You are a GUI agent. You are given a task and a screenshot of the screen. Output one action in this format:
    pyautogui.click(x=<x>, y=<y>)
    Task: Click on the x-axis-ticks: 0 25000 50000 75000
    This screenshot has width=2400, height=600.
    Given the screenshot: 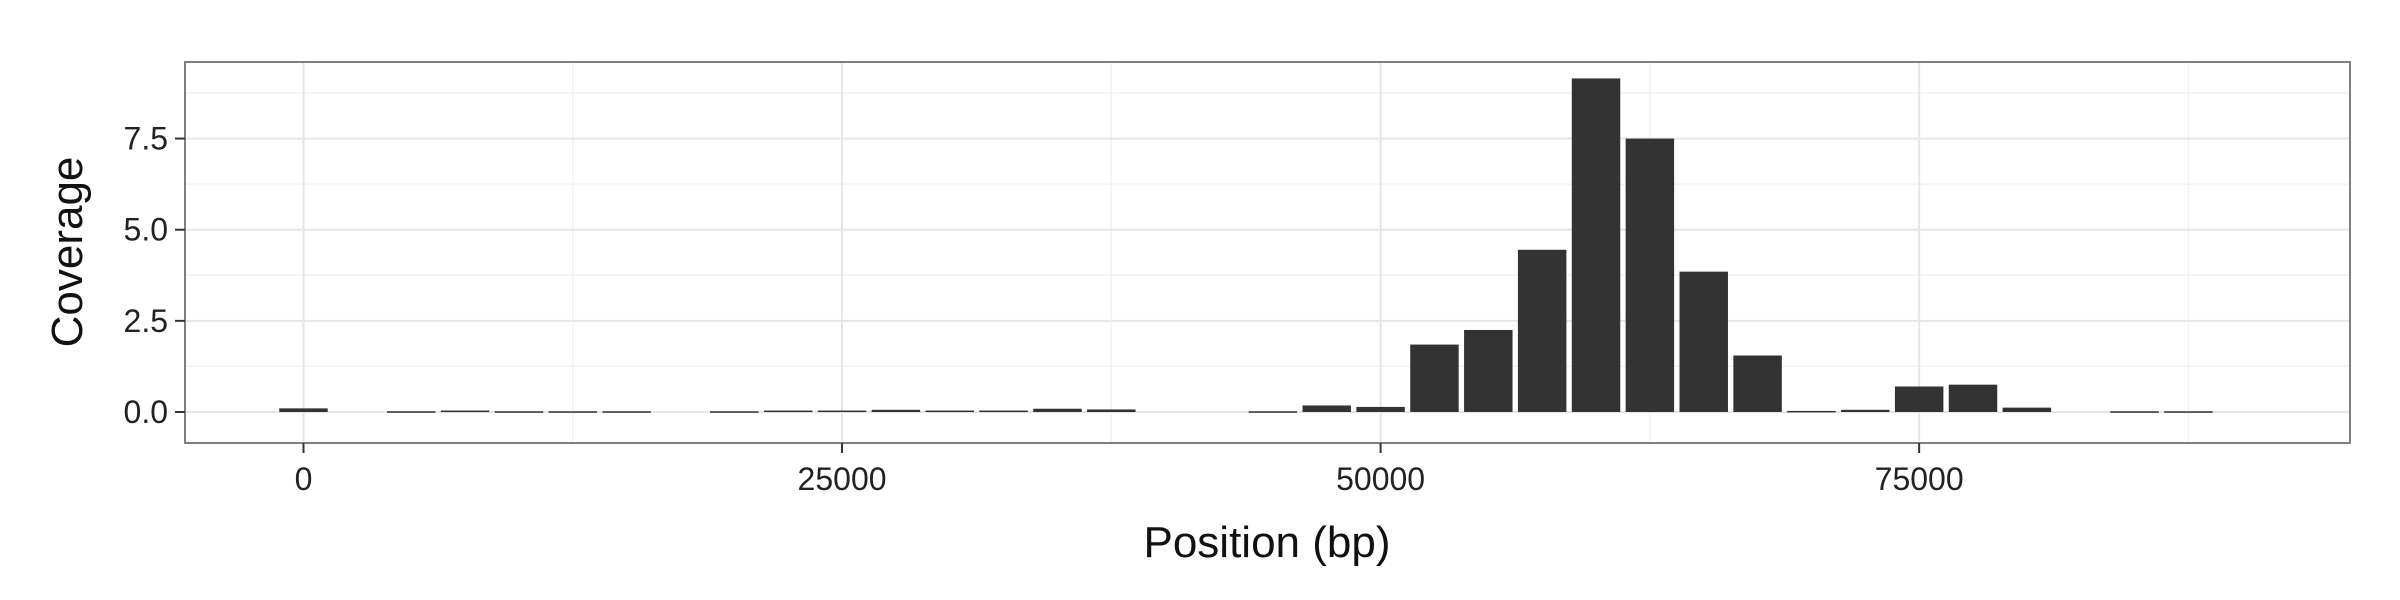 What is the action you would take?
    pyautogui.click(x=1129, y=470)
    